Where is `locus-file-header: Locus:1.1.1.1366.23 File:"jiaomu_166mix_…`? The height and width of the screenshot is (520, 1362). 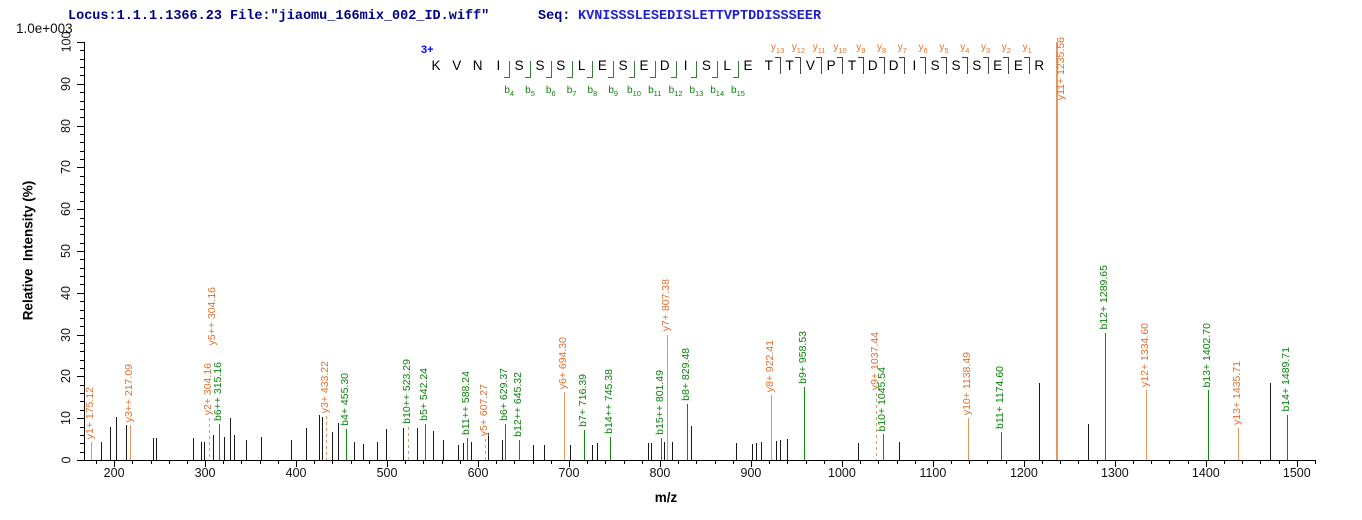
locus-file-header: Locus:1.1.1.1366.23 File:"jiaomu_166mix_… is located at coordinates (279, 16).